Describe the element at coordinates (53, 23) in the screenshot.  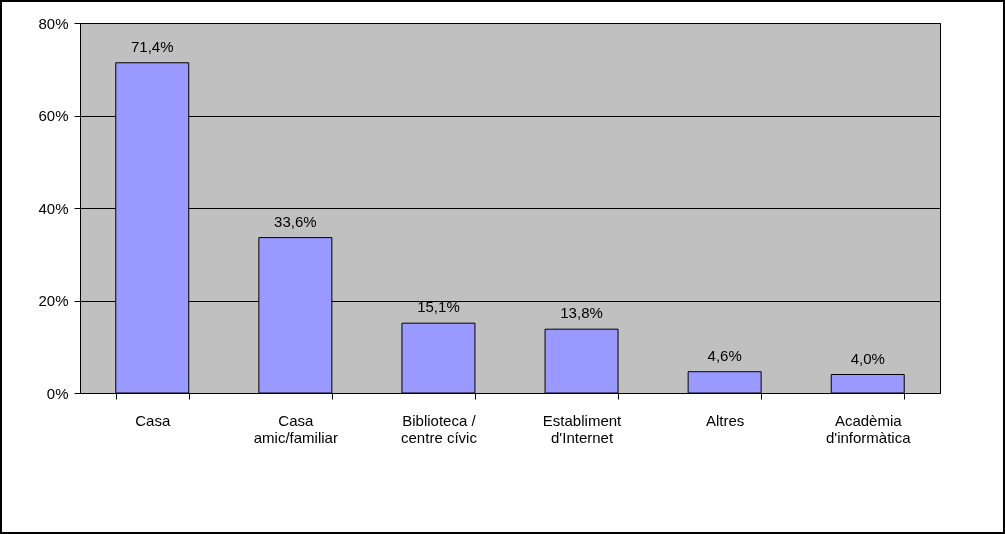
I see `y-tick-label: 80%` at that location.